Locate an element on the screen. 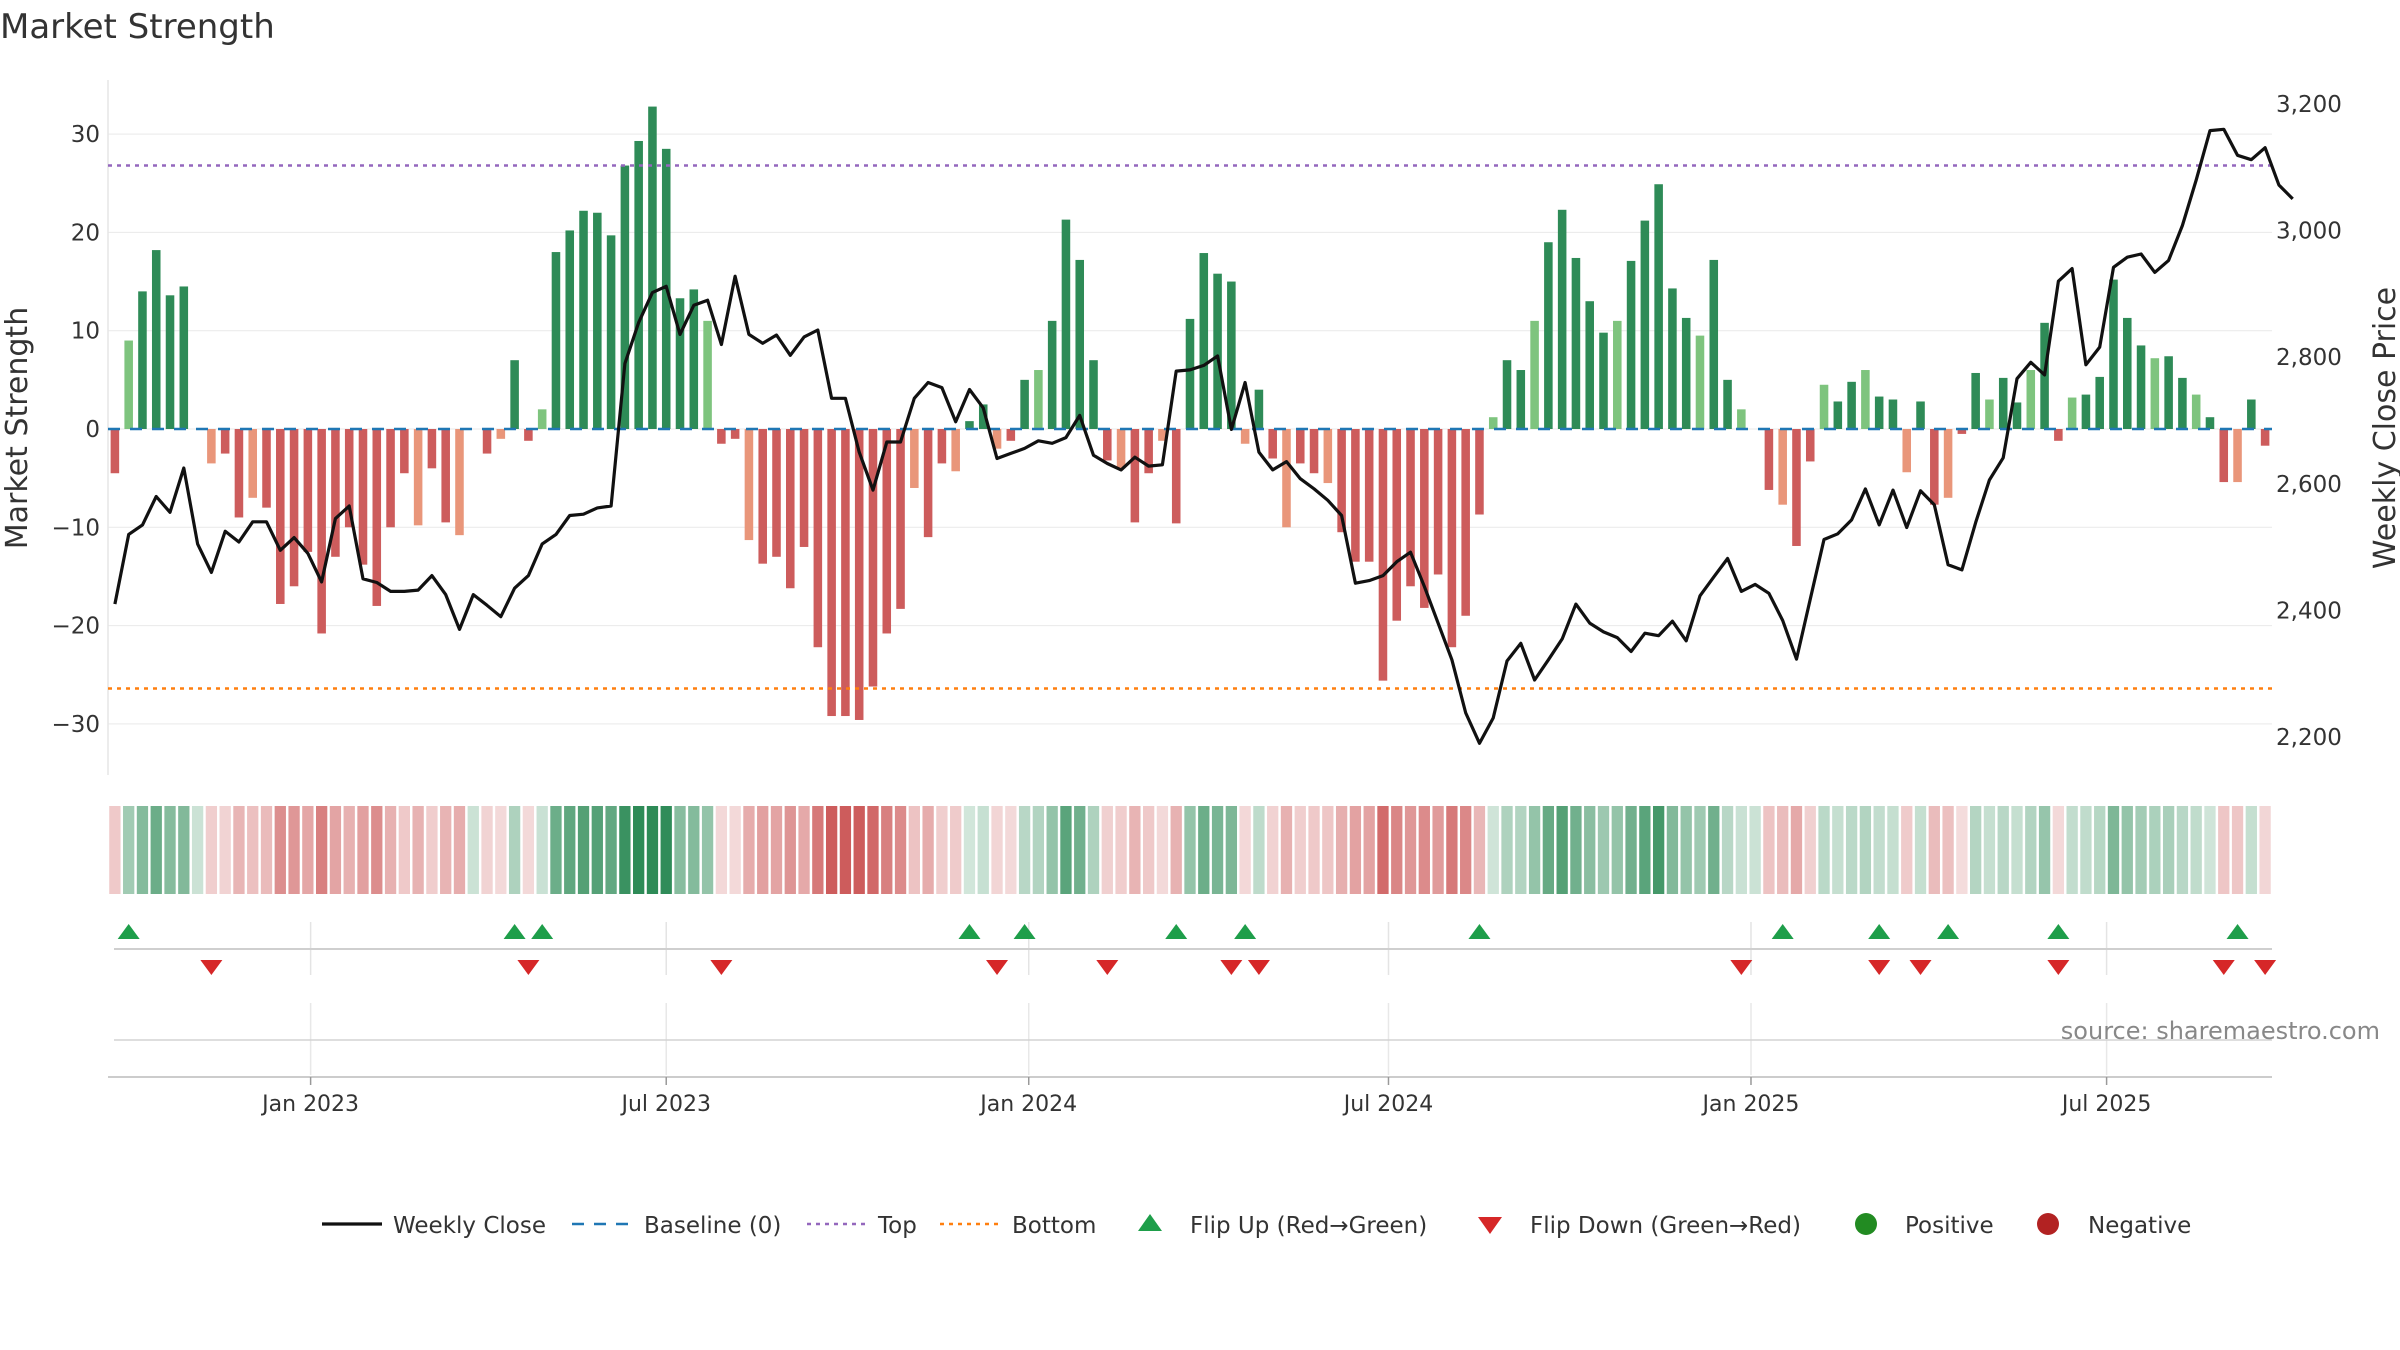 The image size is (2400, 1350). legend-item: Weekly Close is located at coordinates (434, 1226).